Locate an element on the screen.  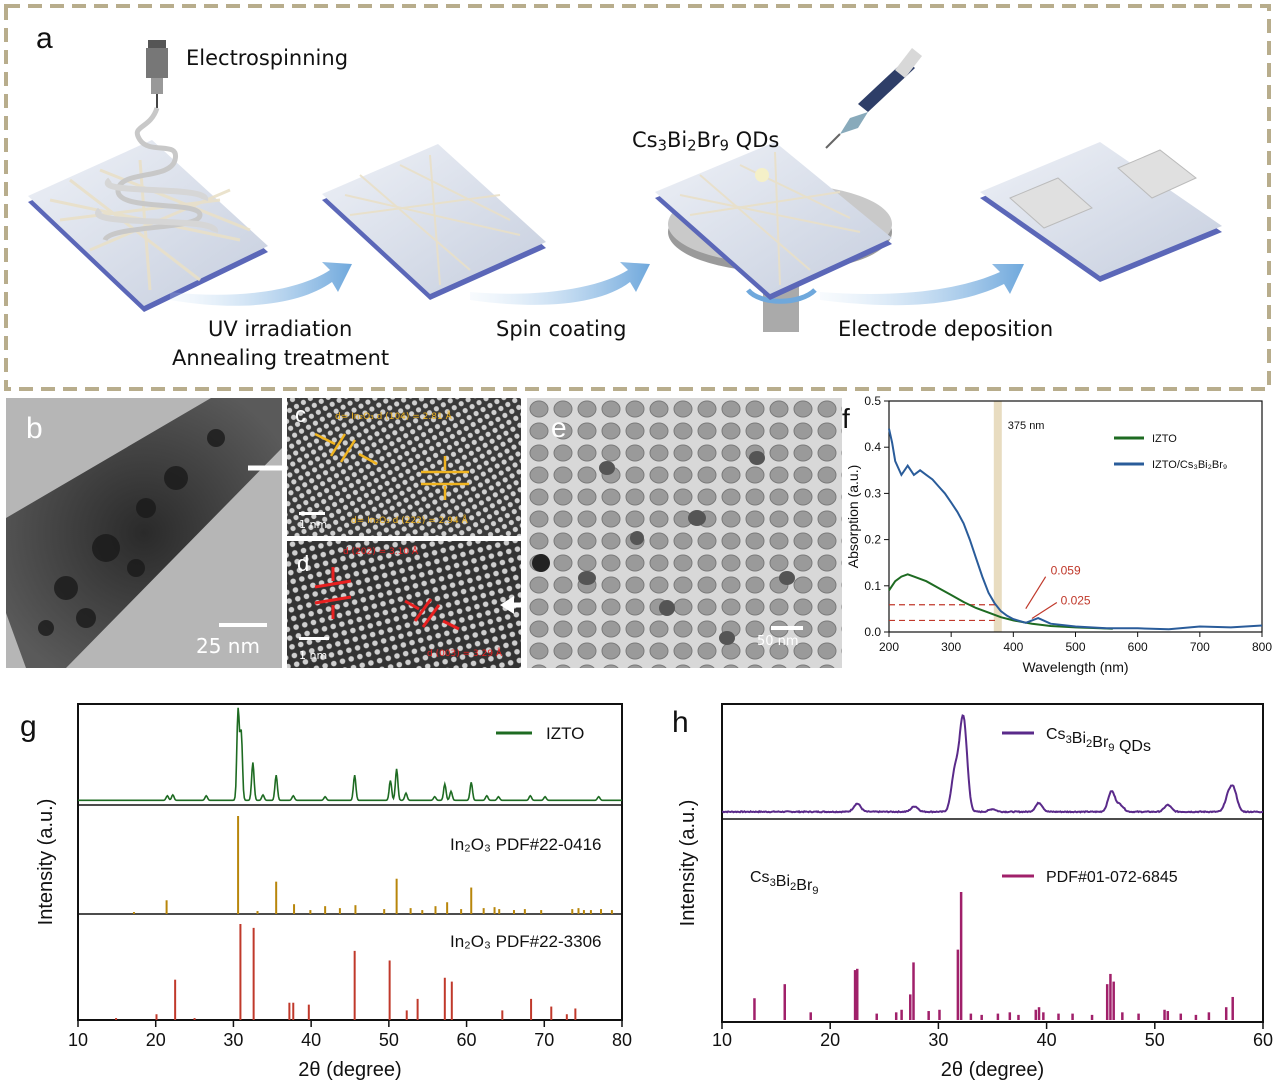
panel-letter-d: d is located at coordinates (303, 563).